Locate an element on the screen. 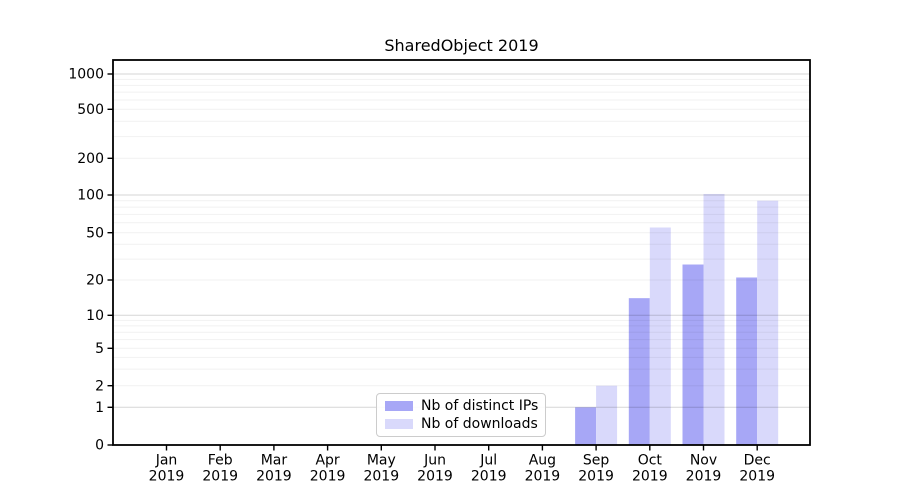 This screenshot has width=900, height=500. y-tick-label: 1000 is located at coordinates (86, 75).